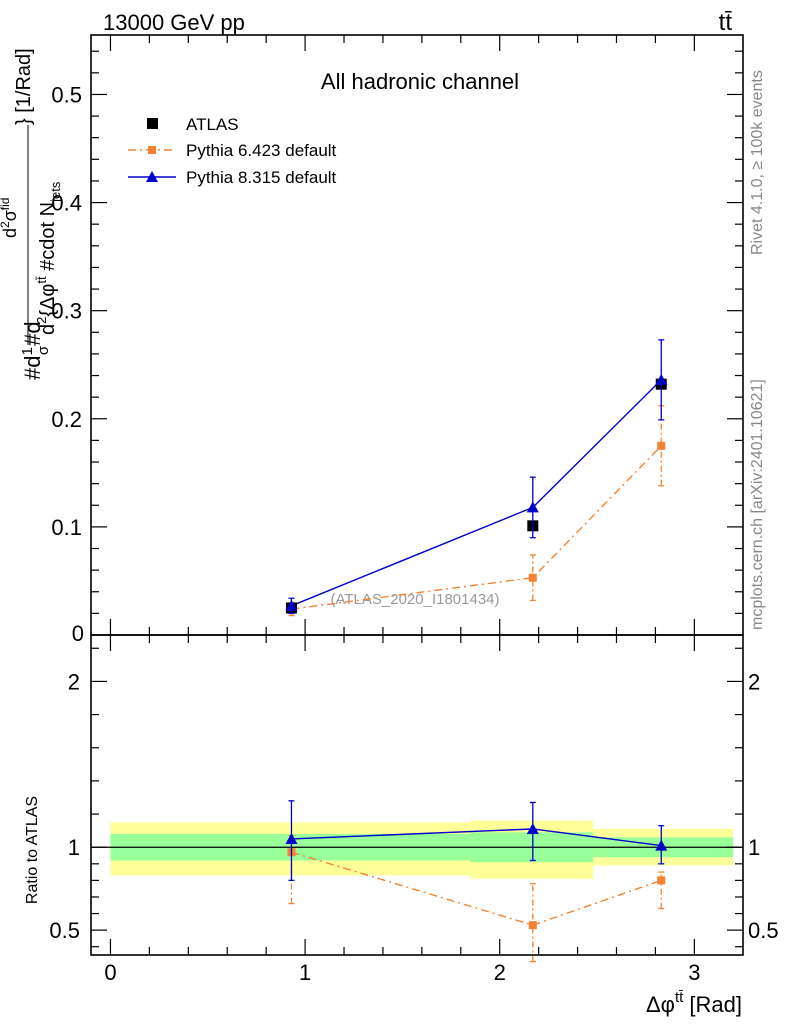 The height and width of the screenshot is (1024, 786). I want to click on ratio-xtick-label: 2, so click(500, 972).